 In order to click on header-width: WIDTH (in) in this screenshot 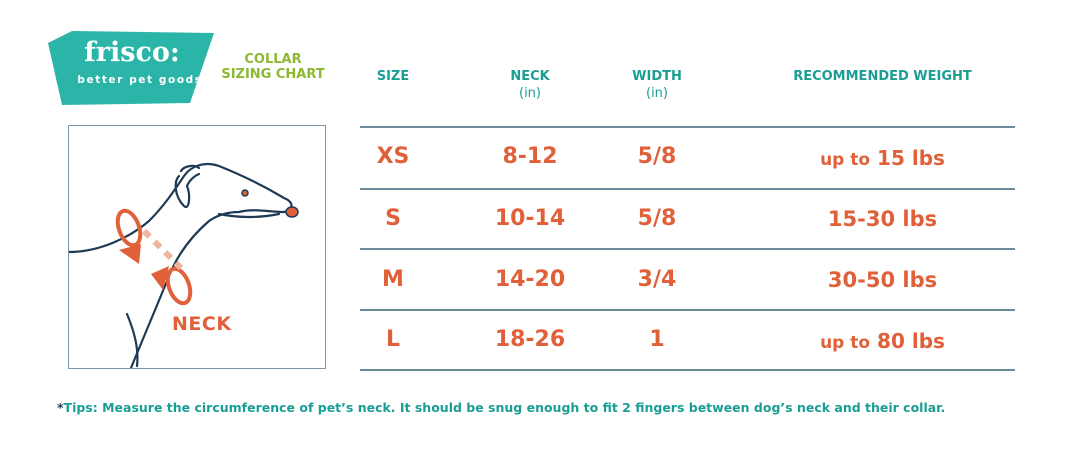, I will do `click(657, 85)`.